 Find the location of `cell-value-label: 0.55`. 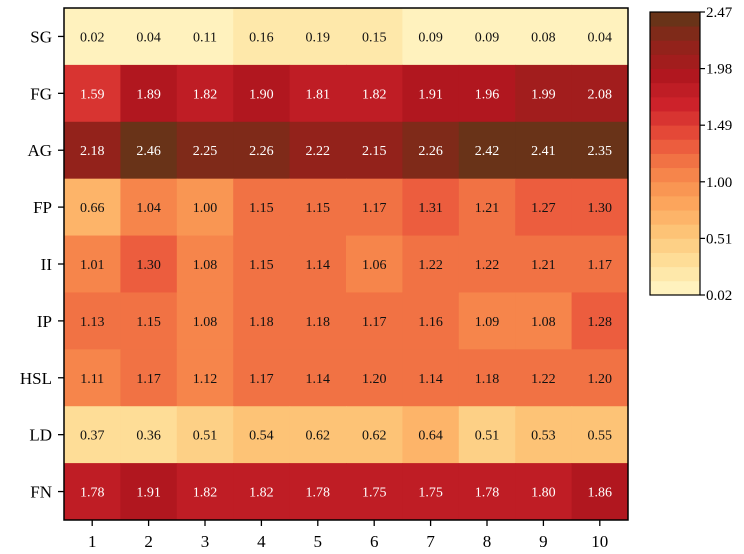

cell-value-label: 0.55 is located at coordinates (600, 436).